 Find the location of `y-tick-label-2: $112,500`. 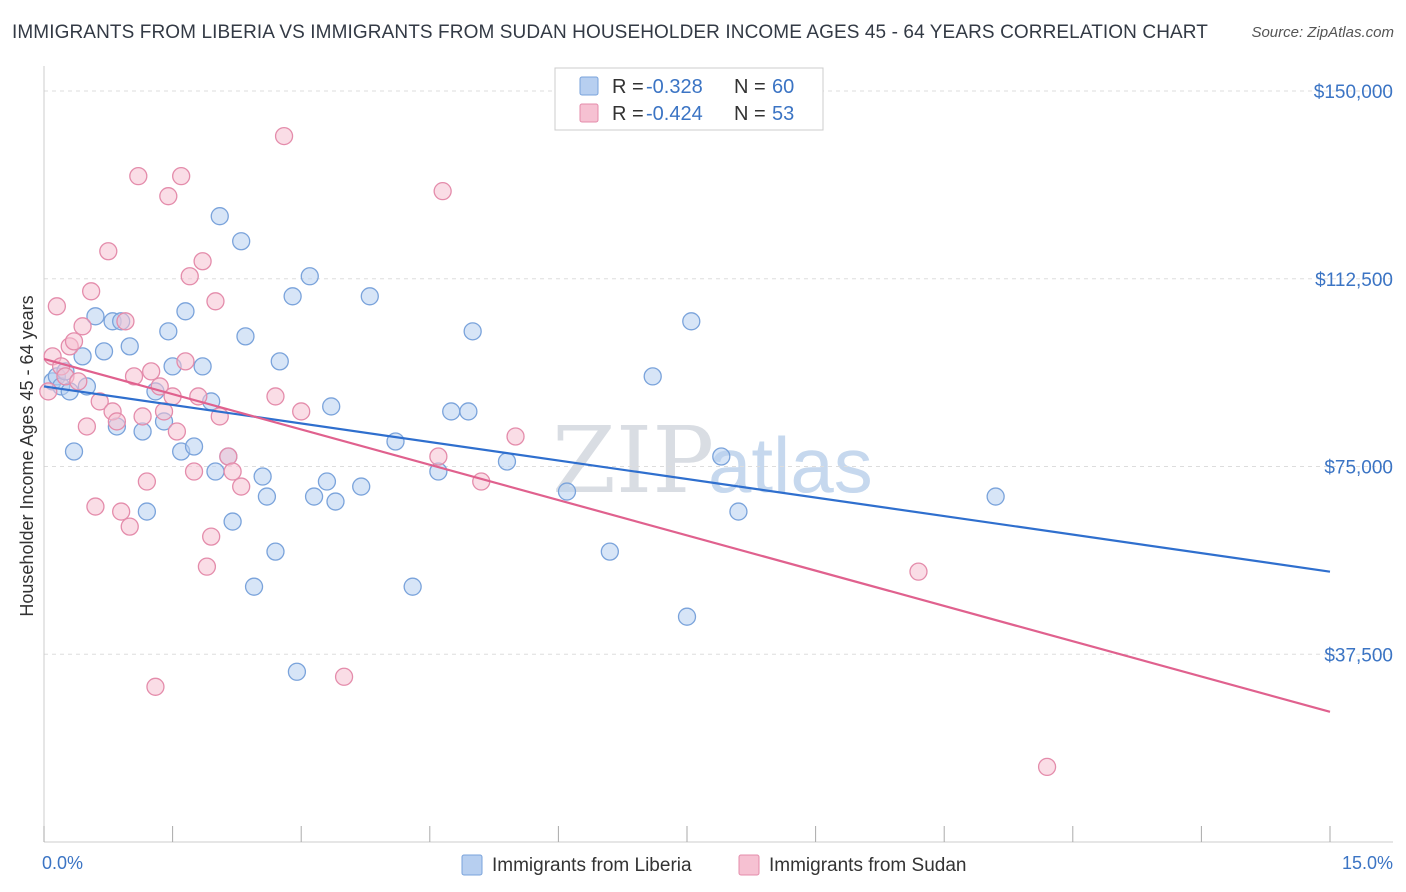

y-tick-label-2: $112,500 is located at coordinates (1354, 280).